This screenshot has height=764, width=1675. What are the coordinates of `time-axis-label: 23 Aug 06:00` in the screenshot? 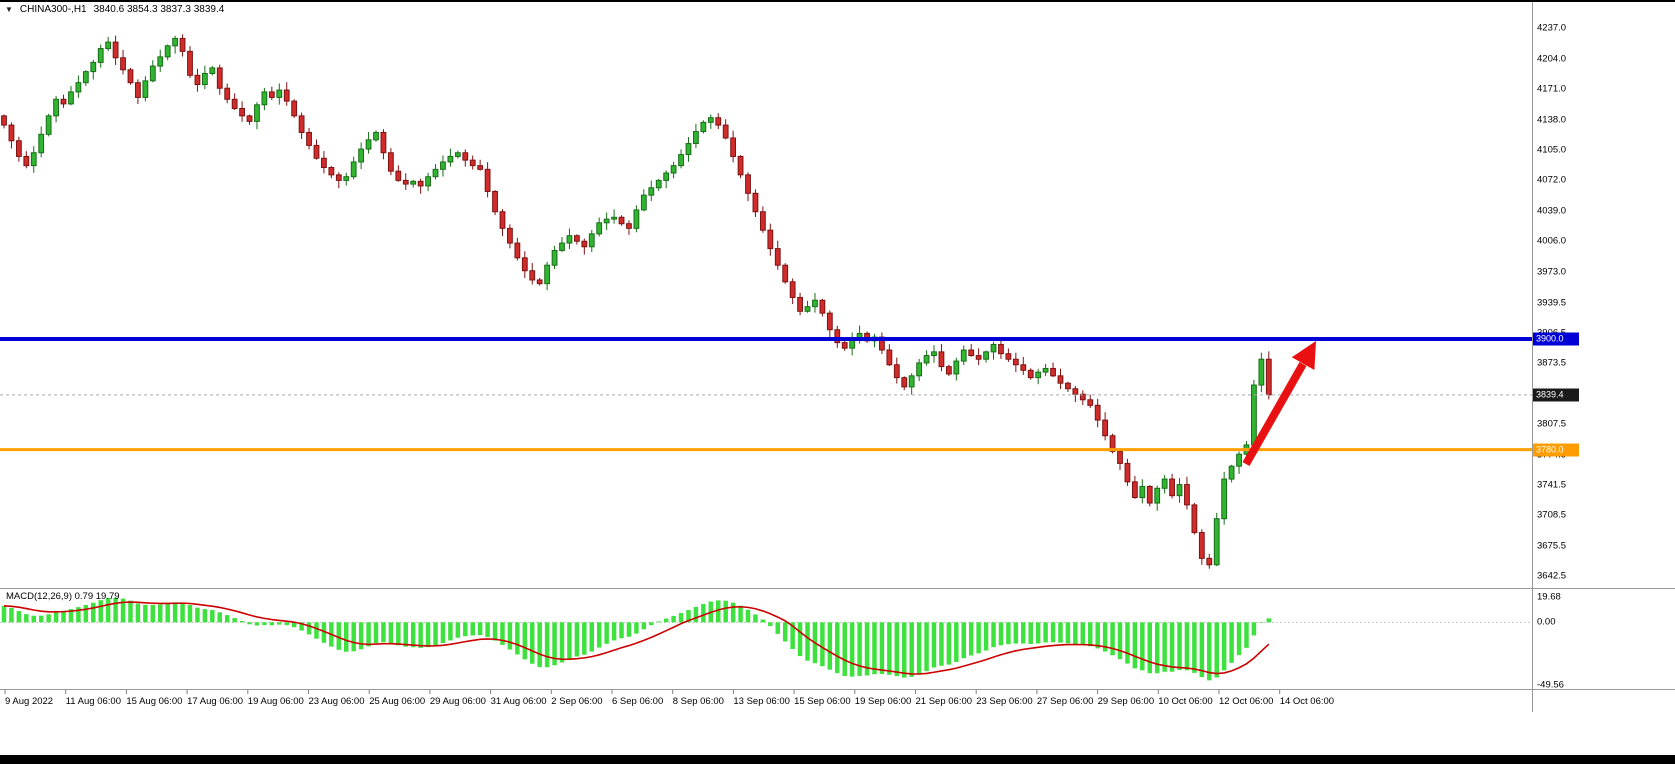 It's located at (336, 701).